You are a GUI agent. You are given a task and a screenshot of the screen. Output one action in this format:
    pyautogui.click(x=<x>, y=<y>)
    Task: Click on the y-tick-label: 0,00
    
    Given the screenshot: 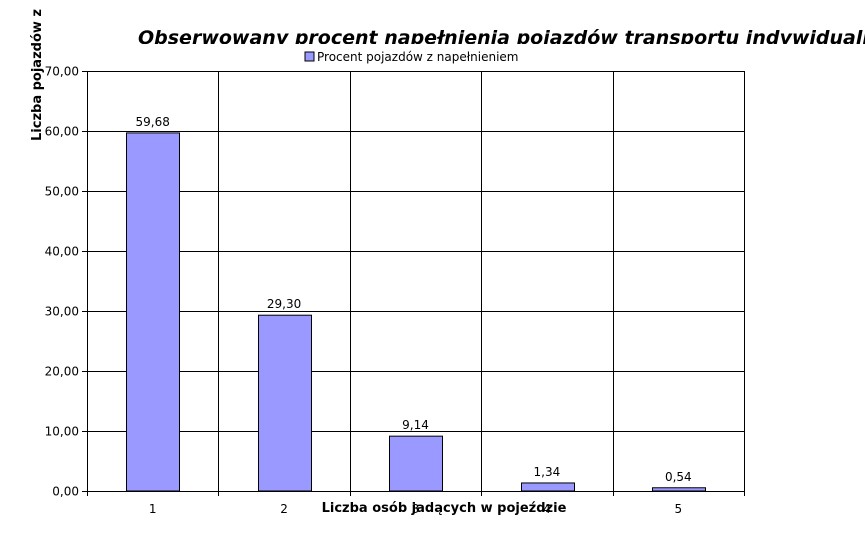 What is the action you would take?
    pyautogui.click(x=65, y=492)
    